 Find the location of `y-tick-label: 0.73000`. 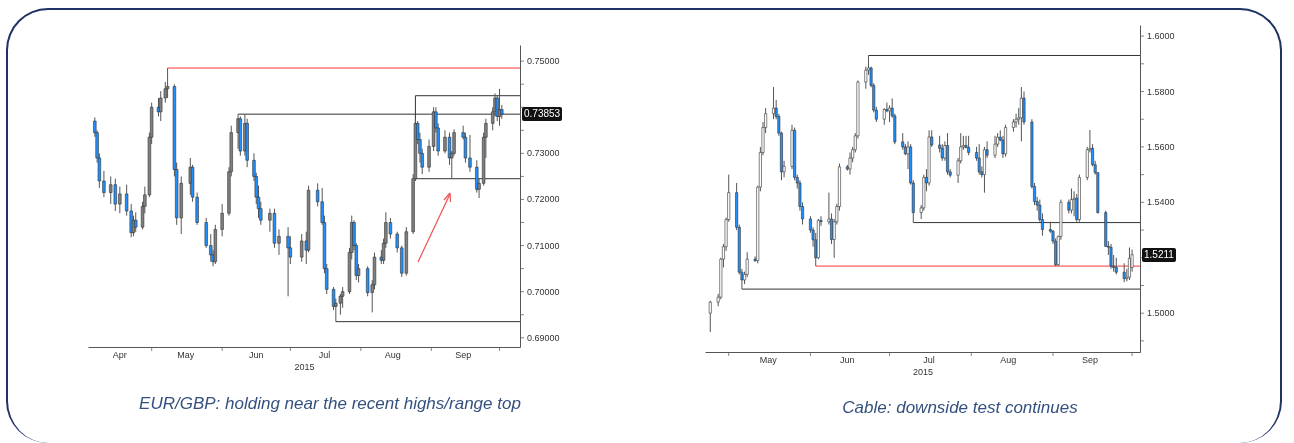

y-tick-label: 0.73000 is located at coordinates (543, 153).